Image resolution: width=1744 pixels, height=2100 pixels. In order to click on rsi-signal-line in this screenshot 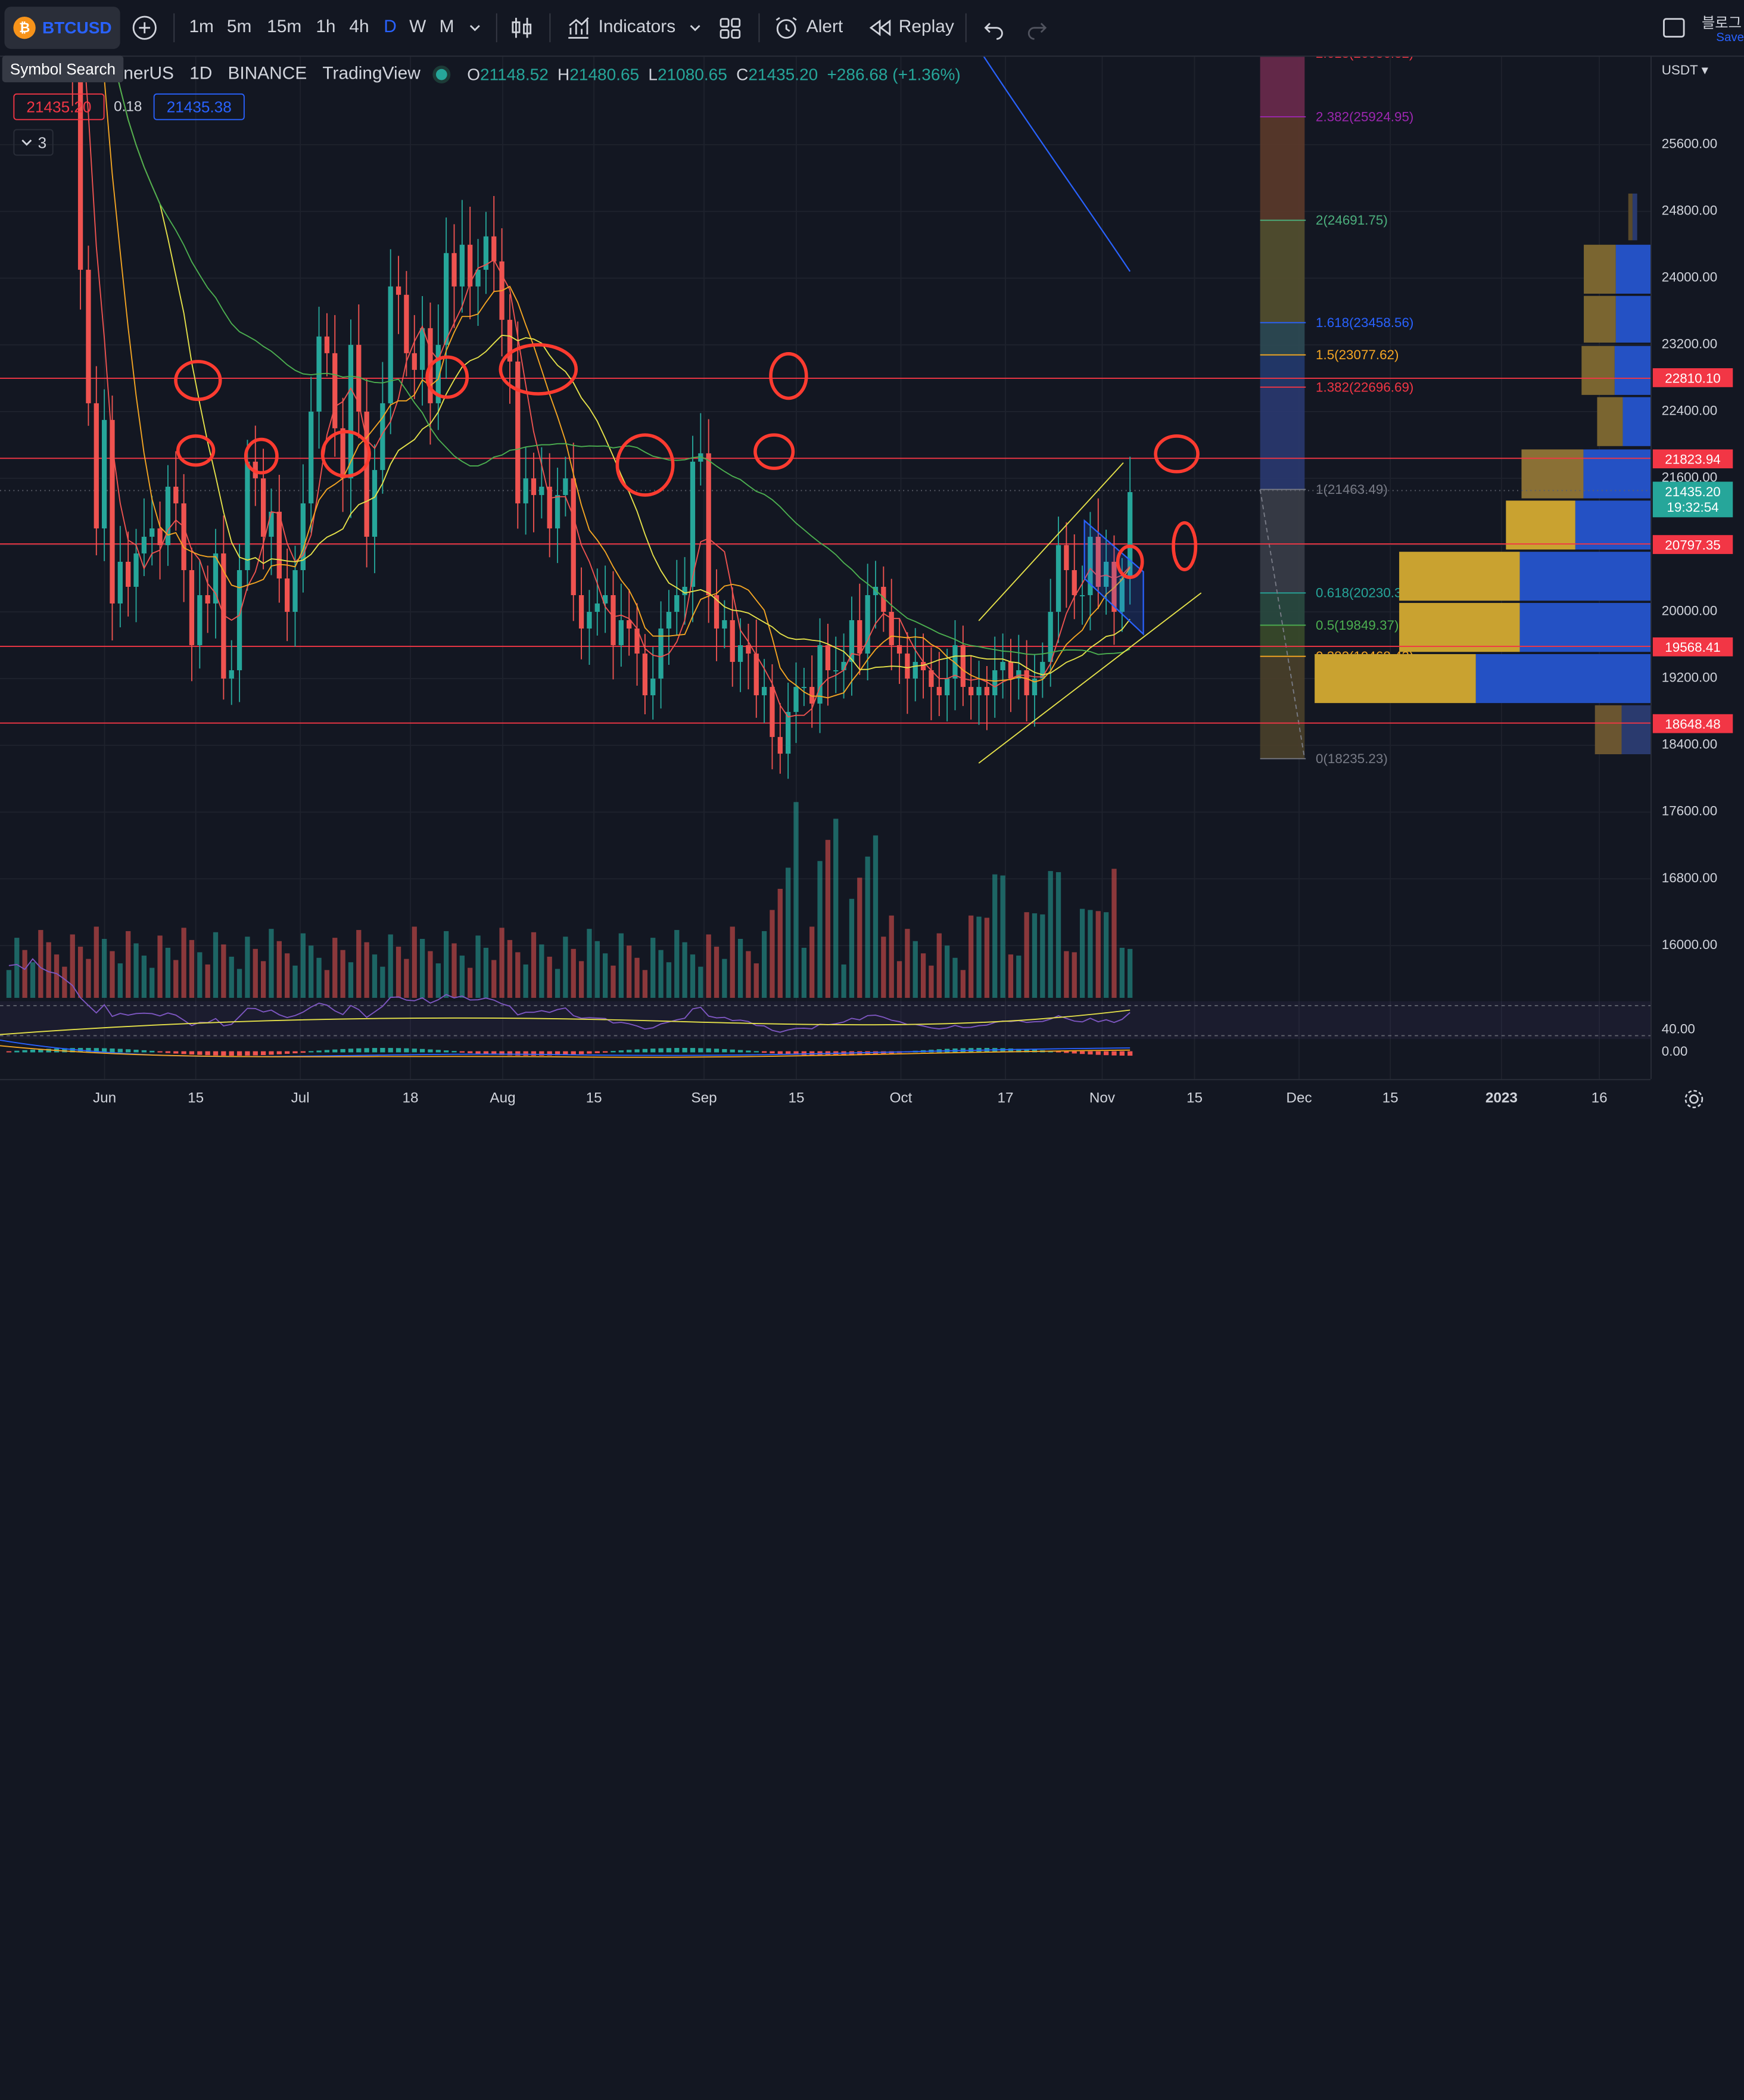, I will do `click(565, 1022)`.